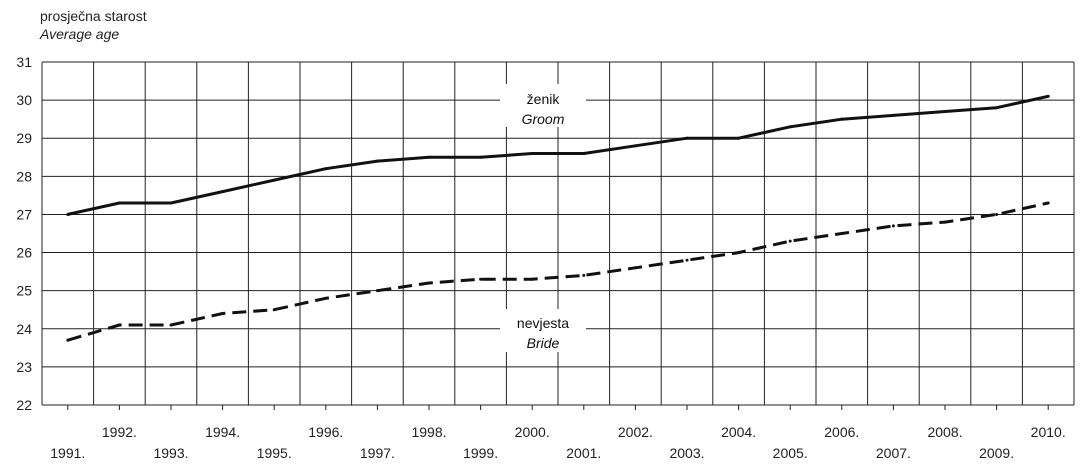 Image resolution: width=1086 pixels, height=468 pixels. Describe the element at coordinates (944, 432) in the screenshot. I see `x-tick-label: 2008.` at that location.